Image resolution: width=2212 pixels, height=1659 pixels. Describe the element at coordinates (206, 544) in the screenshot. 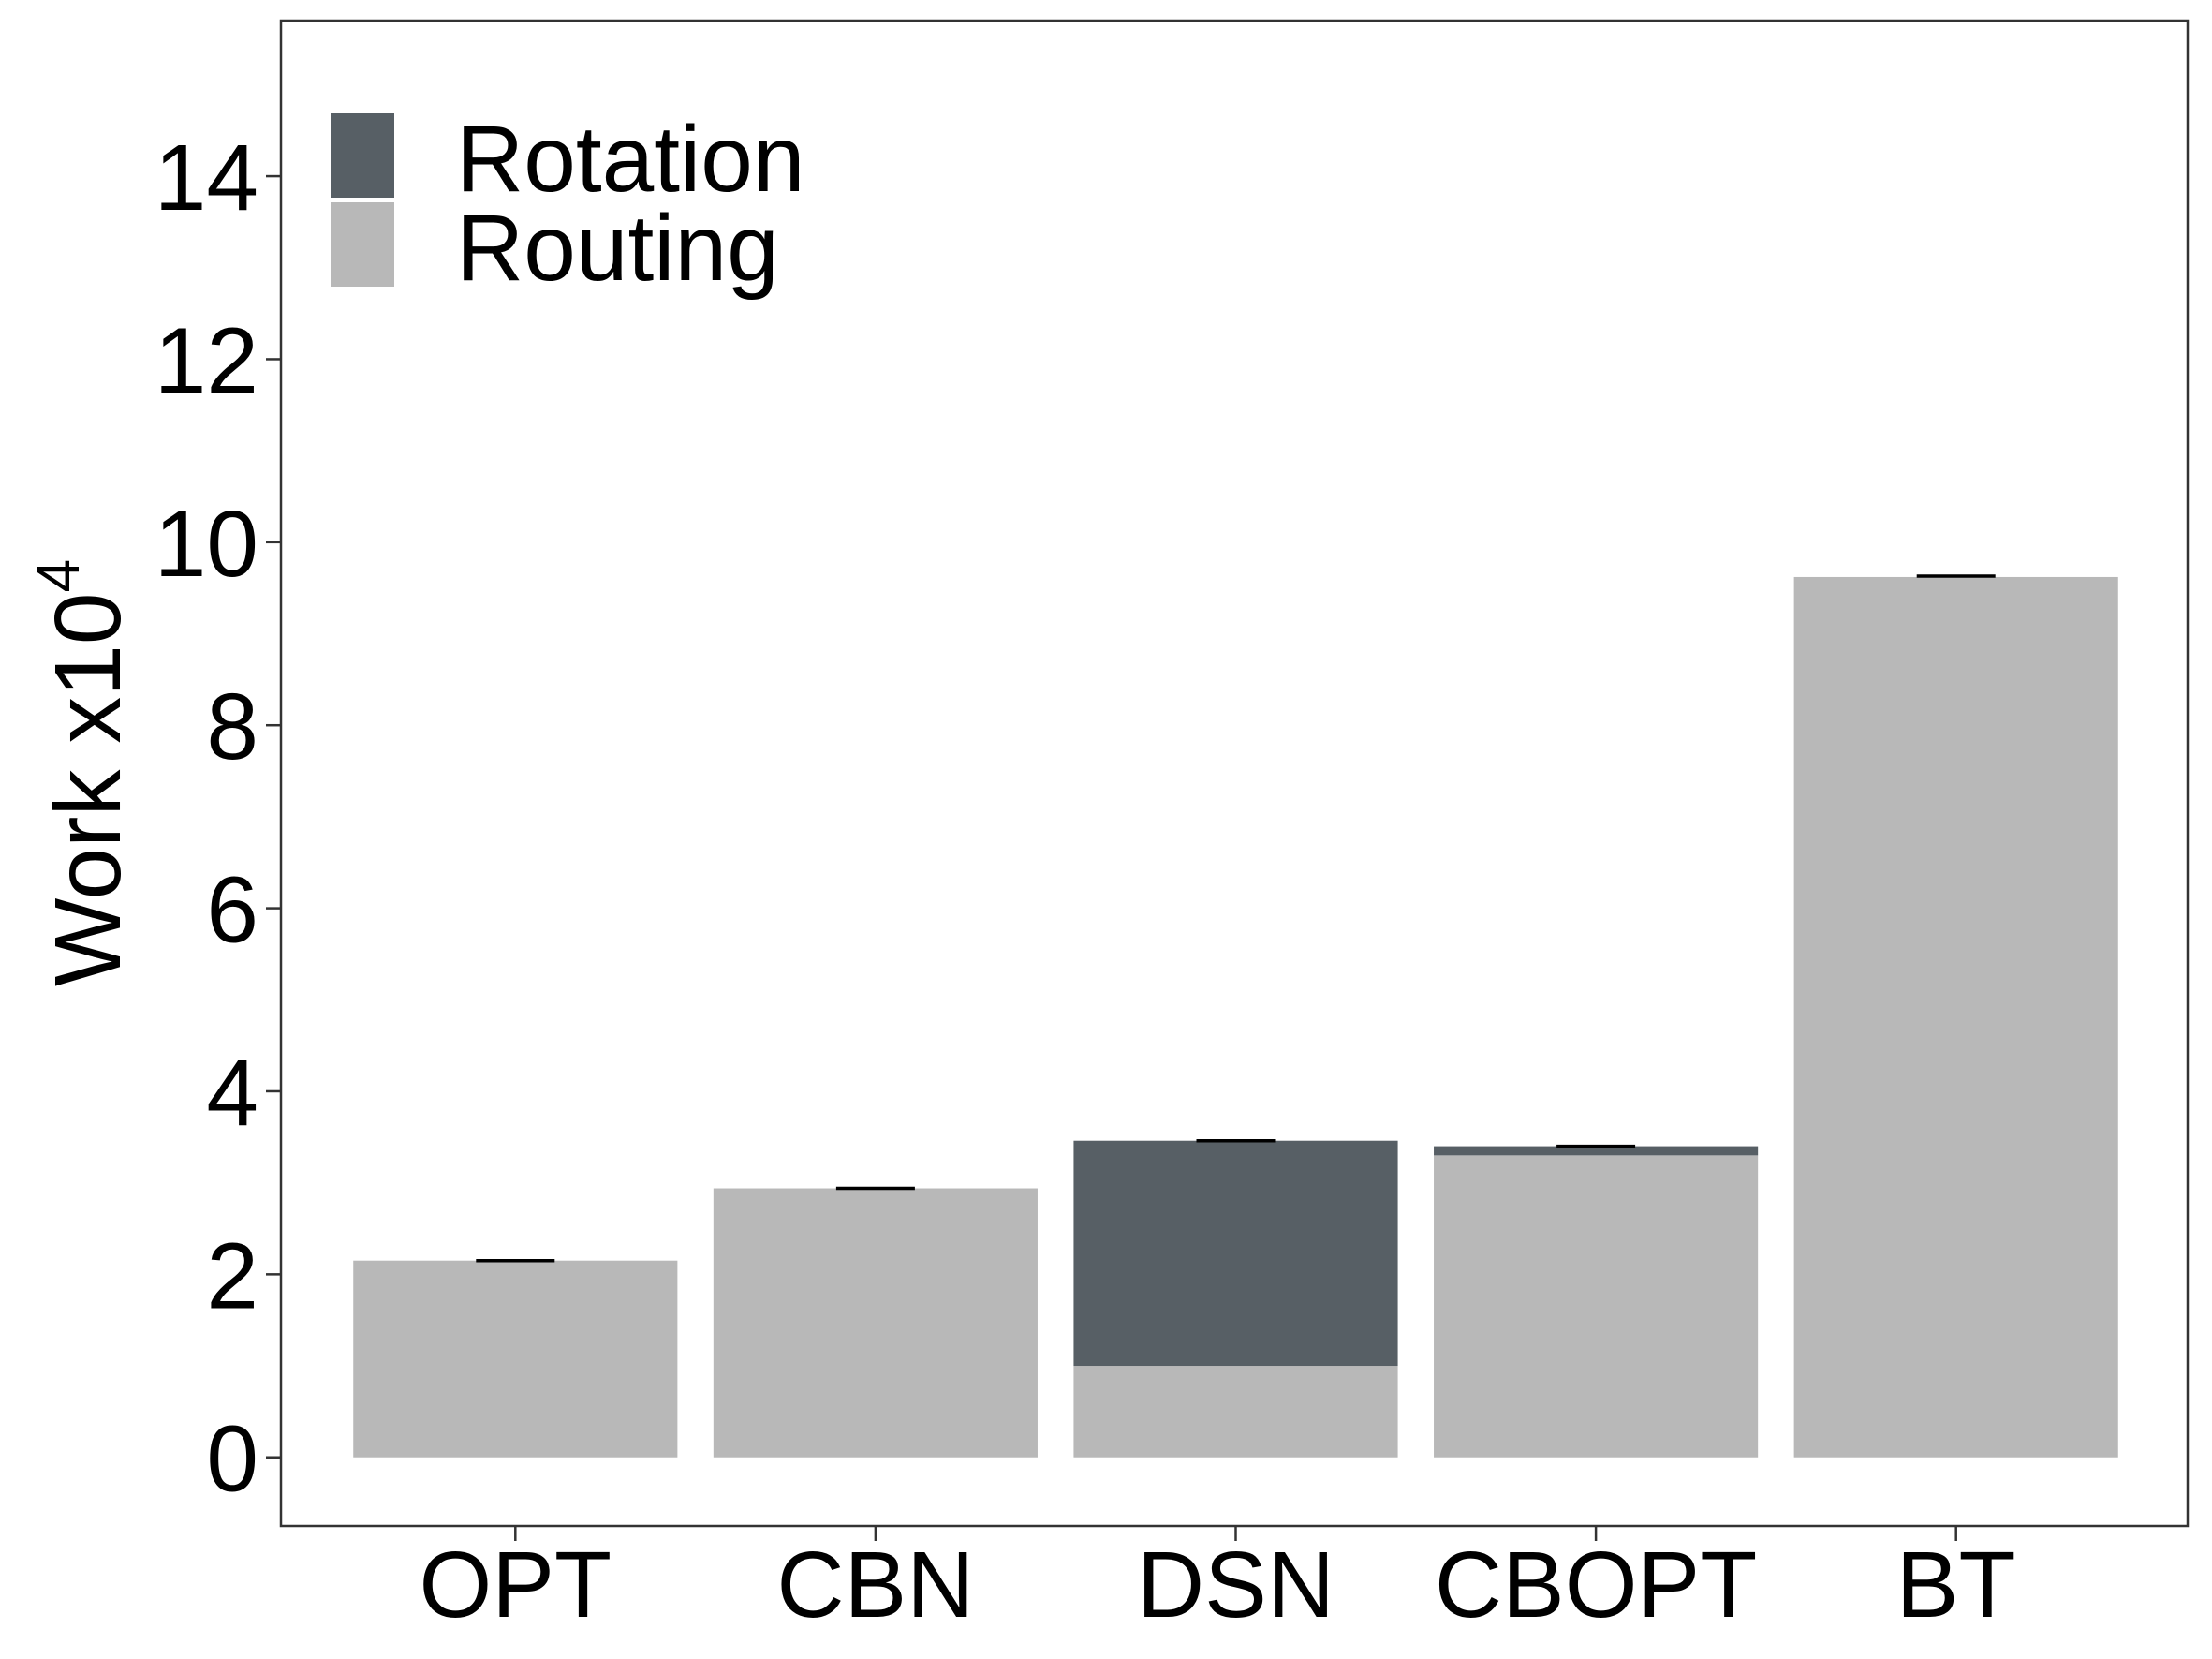

I see `y-tick-label: 10` at that location.